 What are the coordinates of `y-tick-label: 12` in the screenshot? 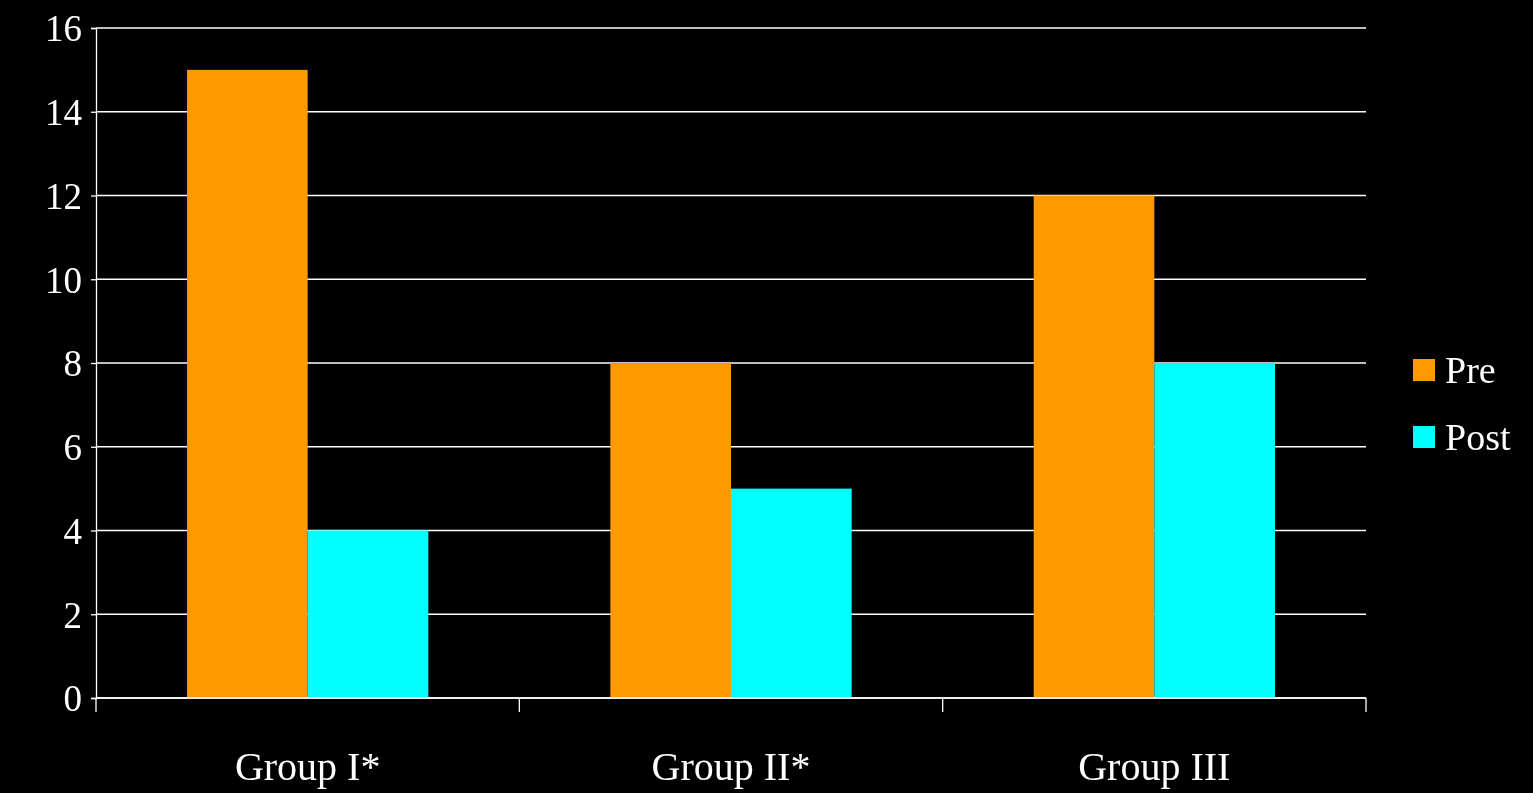 It's located at (63, 196).